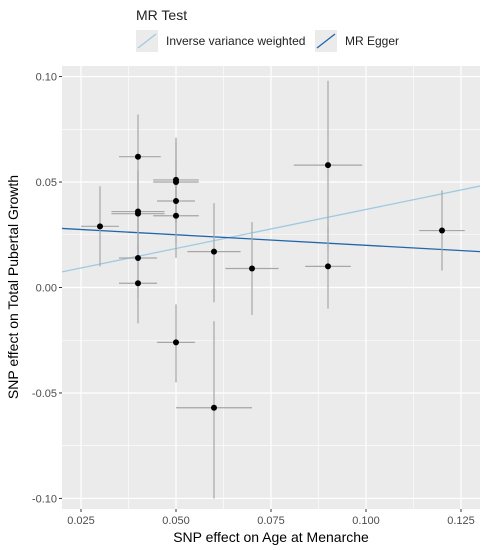 The height and width of the screenshot is (550, 489). I want to click on y-tick-label: 0.10, so click(46, 78).